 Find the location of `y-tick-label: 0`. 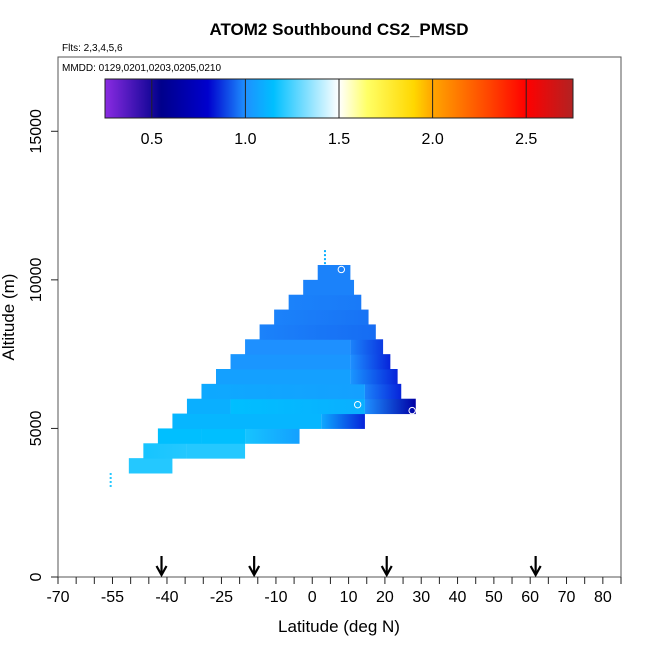

y-tick-label: 0 is located at coordinates (36, 576).